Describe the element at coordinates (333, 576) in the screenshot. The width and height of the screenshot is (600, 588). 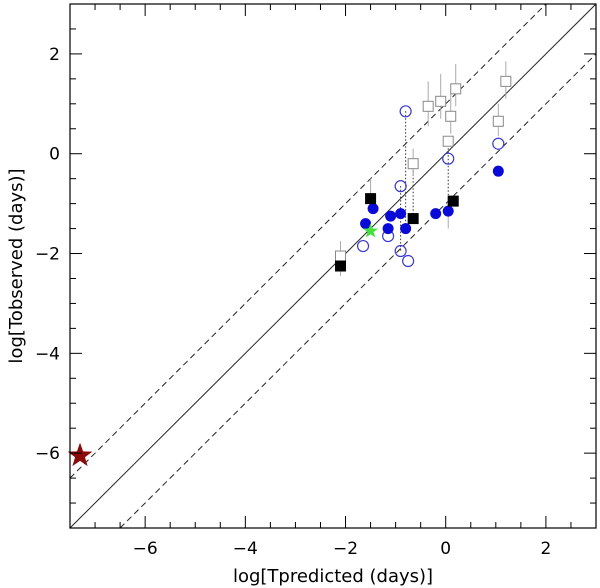
I see `x-axis-label: log[Tpredicted (days)]` at that location.